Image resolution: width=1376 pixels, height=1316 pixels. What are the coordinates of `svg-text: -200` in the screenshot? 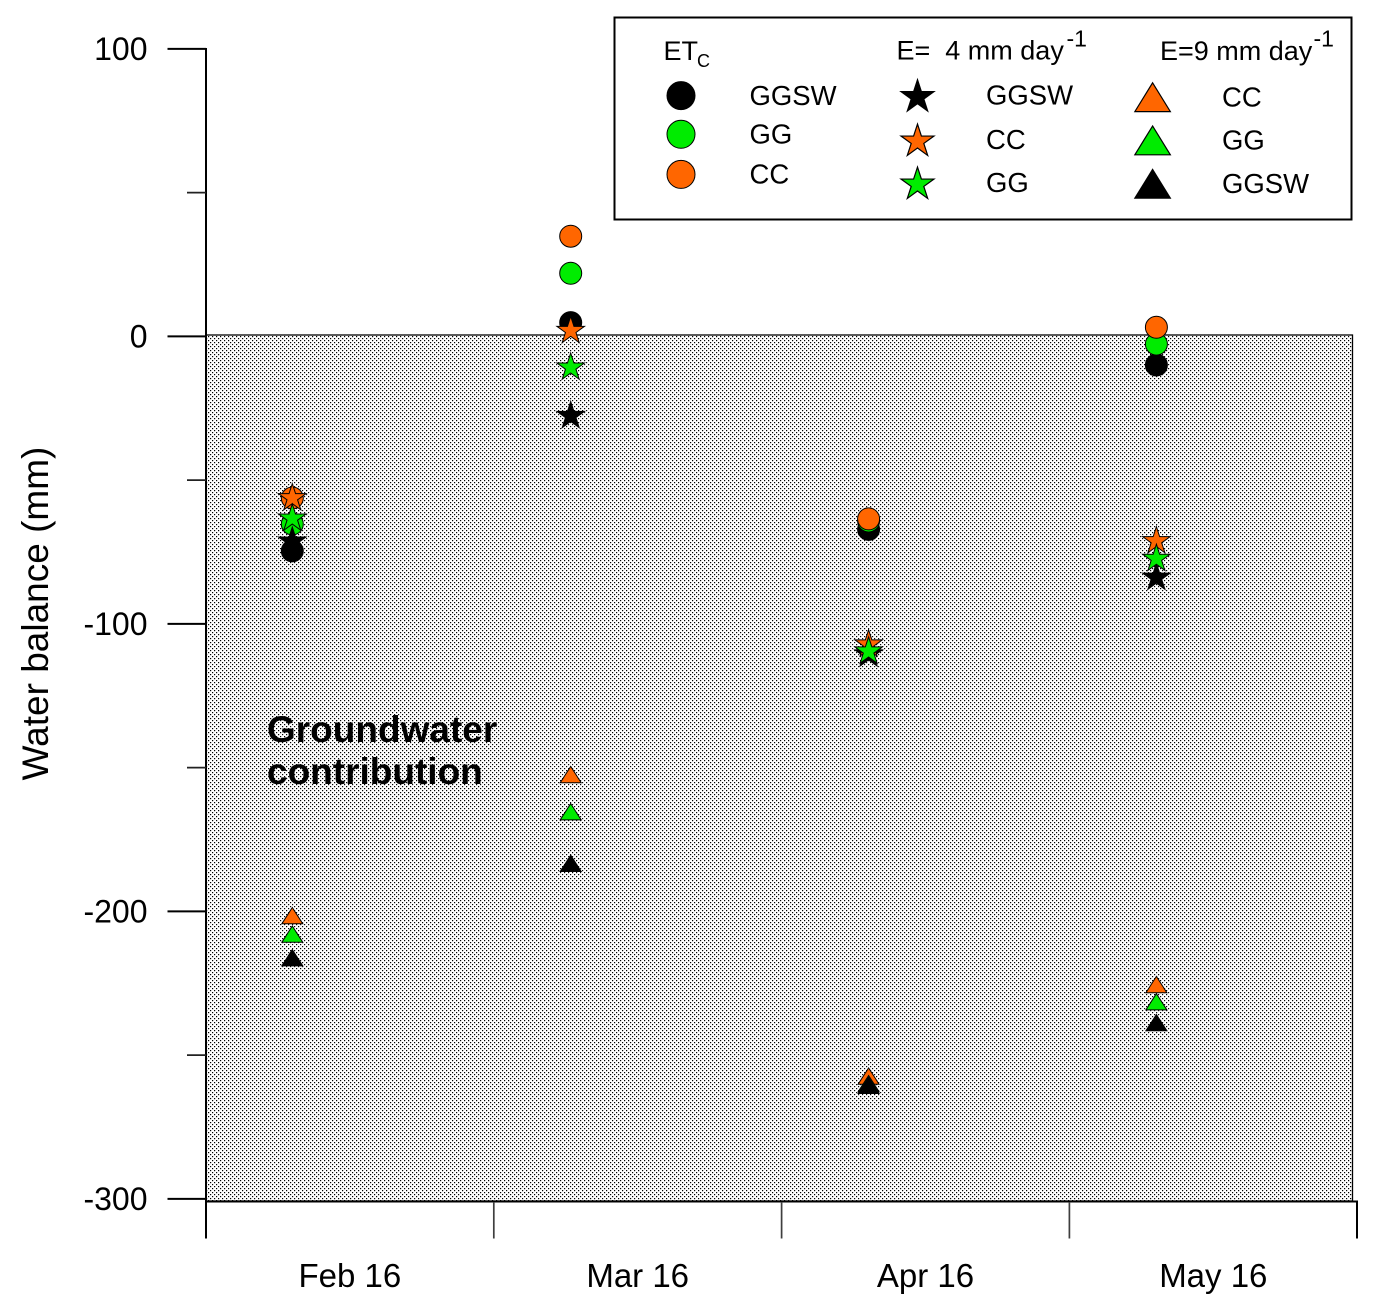 It's located at (115, 911).